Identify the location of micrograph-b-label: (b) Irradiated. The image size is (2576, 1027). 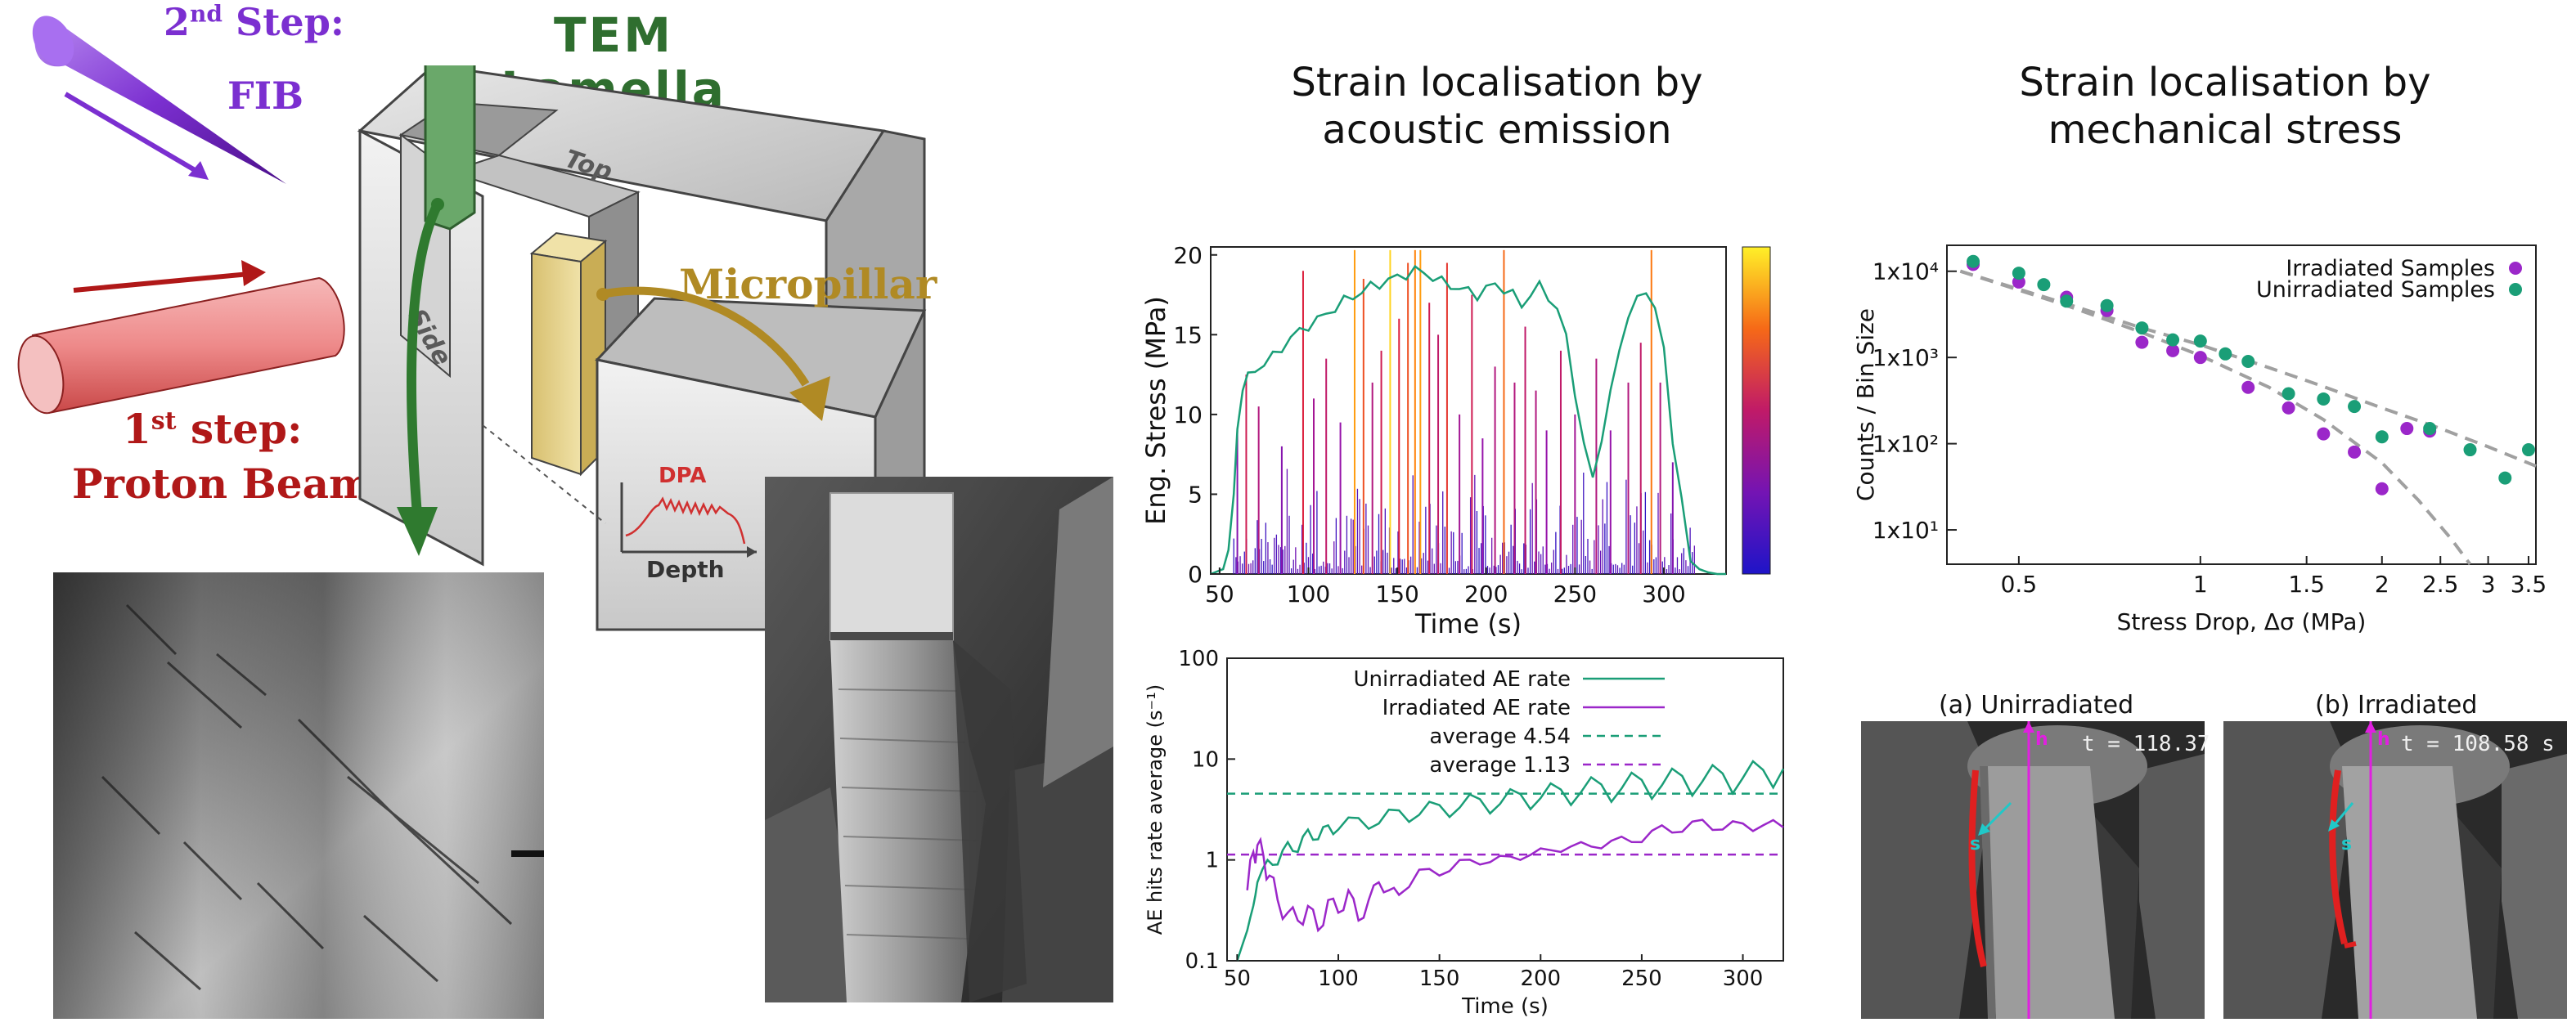
(2396, 705).